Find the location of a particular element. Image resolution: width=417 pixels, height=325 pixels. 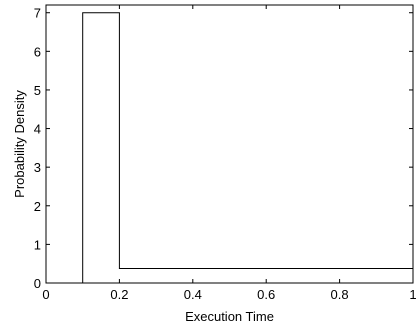

x-tick-label-3: 0.6 is located at coordinates (266, 294).